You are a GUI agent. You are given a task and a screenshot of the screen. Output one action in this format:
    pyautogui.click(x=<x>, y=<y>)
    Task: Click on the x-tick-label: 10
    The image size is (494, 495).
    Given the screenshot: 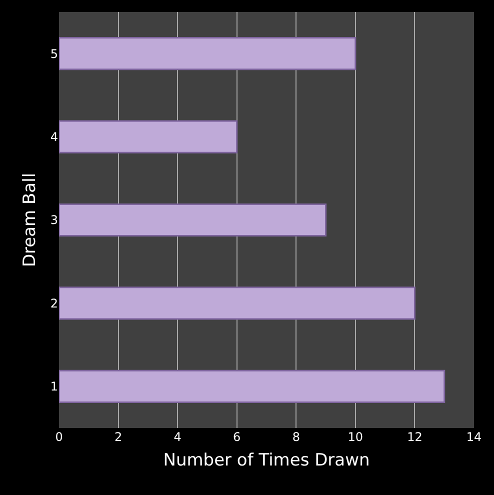 What is the action you would take?
    pyautogui.click(x=356, y=437)
    